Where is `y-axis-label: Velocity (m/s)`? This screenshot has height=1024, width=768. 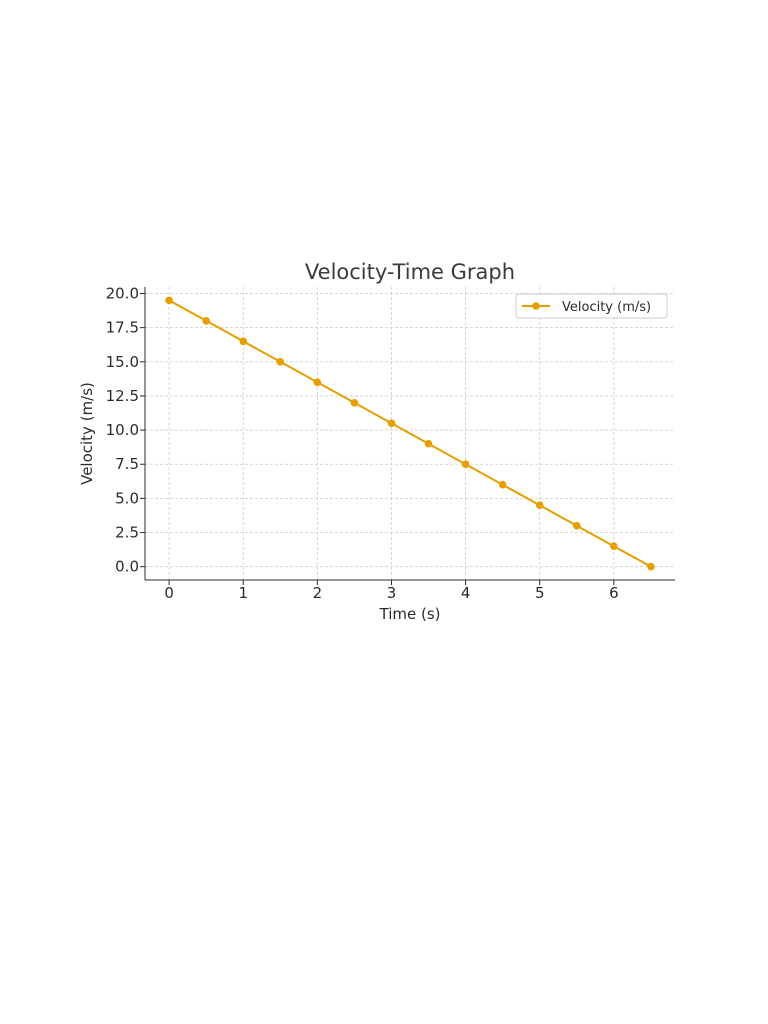
y-axis-label: Velocity (m/s) is located at coordinates (87, 433).